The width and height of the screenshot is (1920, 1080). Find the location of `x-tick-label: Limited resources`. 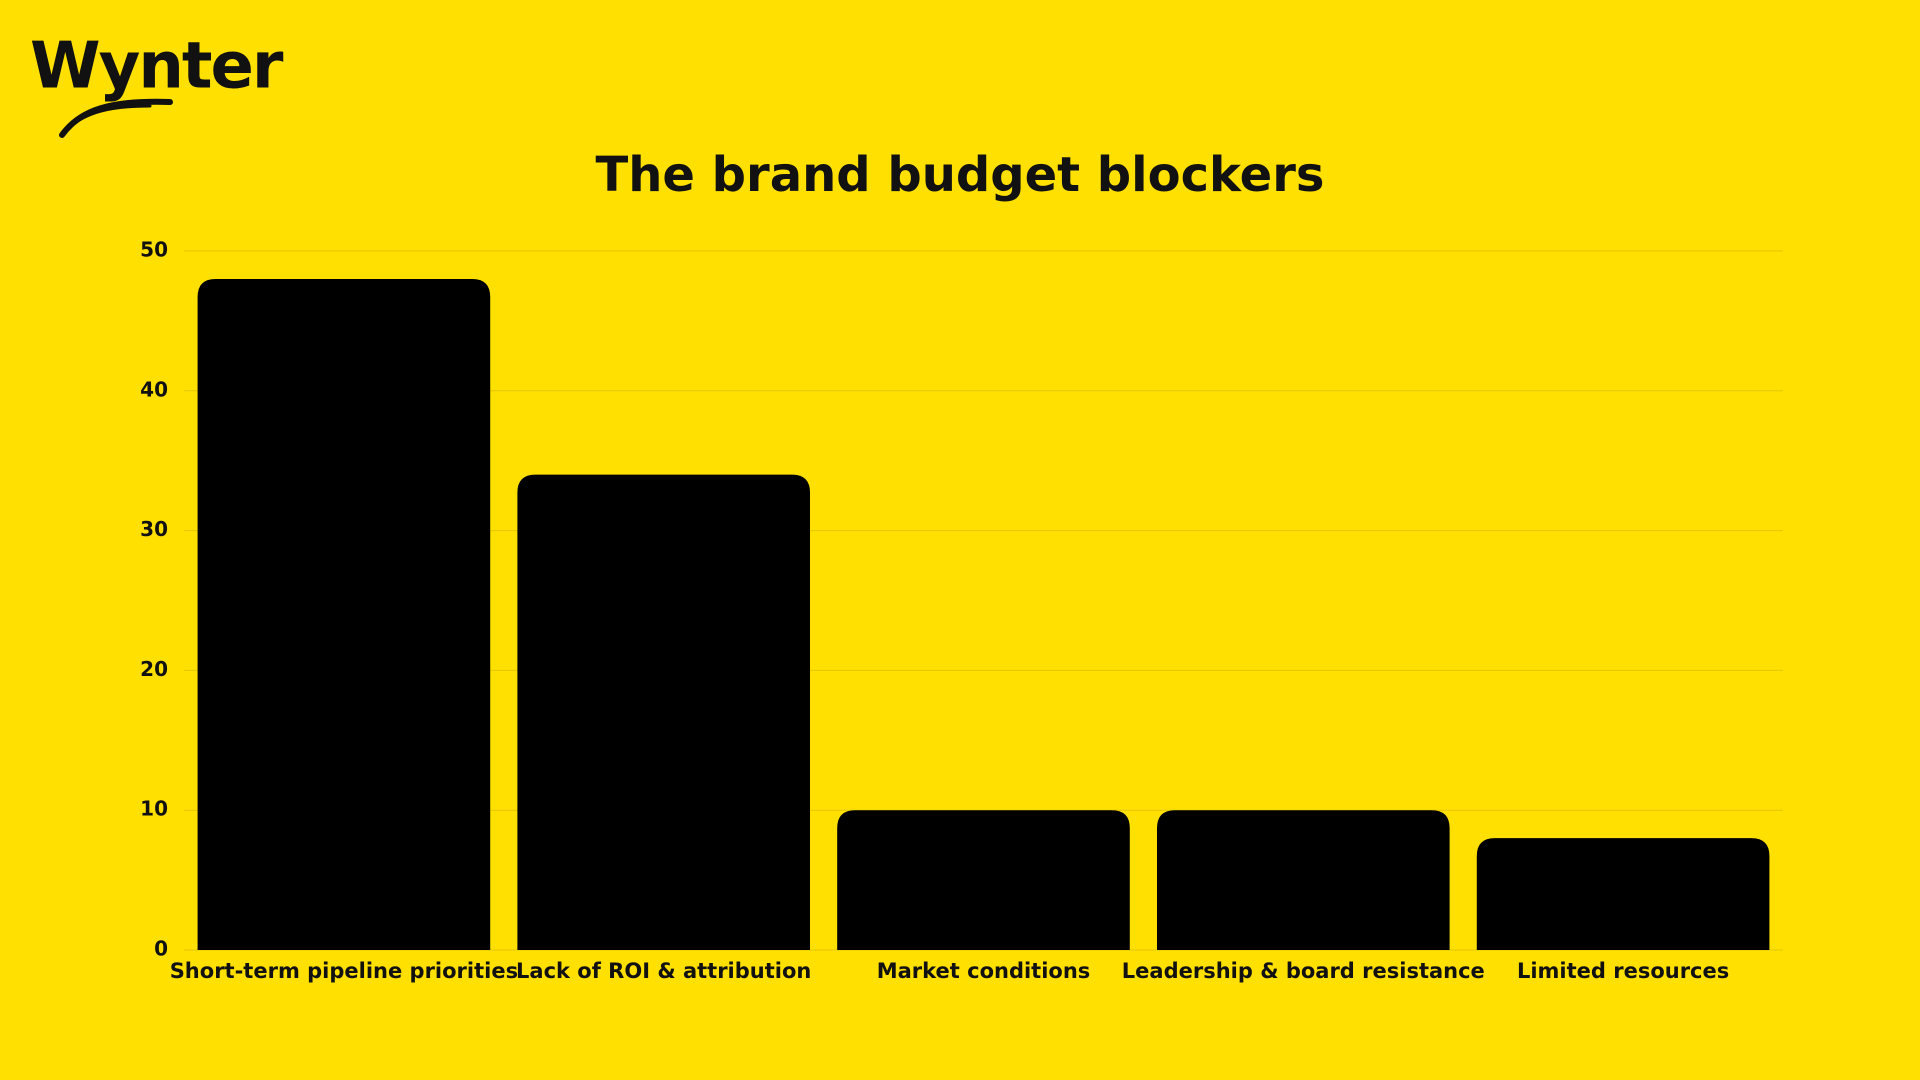

x-tick-label: Limited resources is located at coordinates (1623, 971).